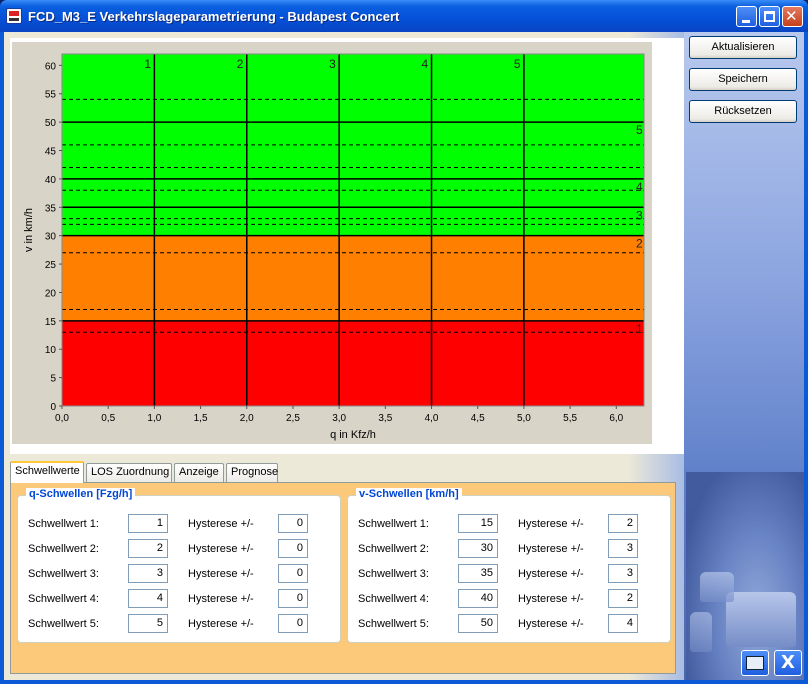 The width and height of the screenshot is (808, 684). I want to click on close-icon: ✕, so click(791, 16).